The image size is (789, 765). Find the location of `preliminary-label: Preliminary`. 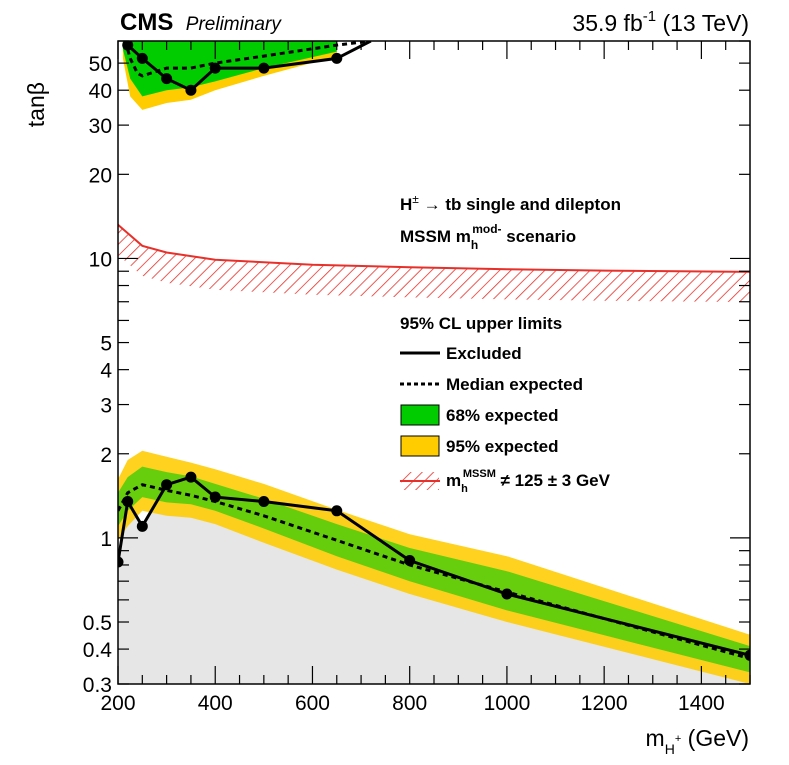

preliminary-label: Preliminary is located at coordinates (234, 24).